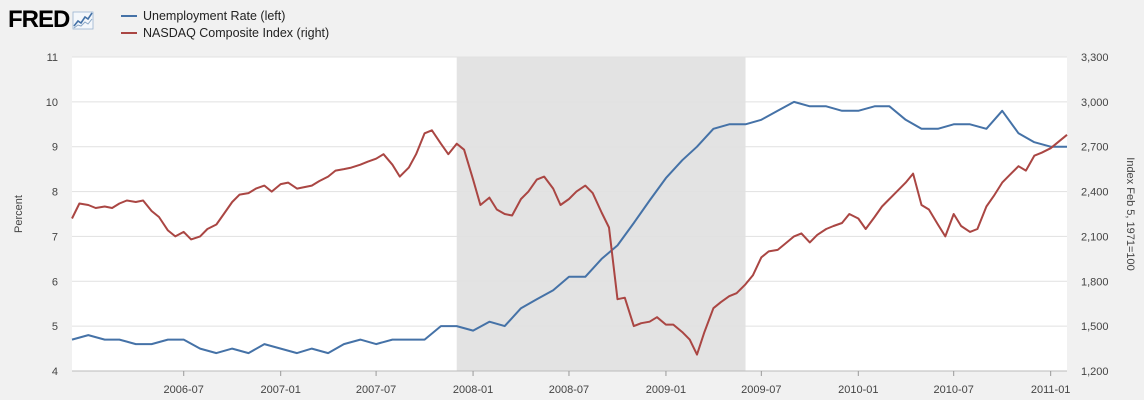 Image resolution: width=1144 pixels, height=400 pixels. Describe the element at coordinates (569, 390) in the screenshot. I see `x-tick-label: 2008-07` at that location.